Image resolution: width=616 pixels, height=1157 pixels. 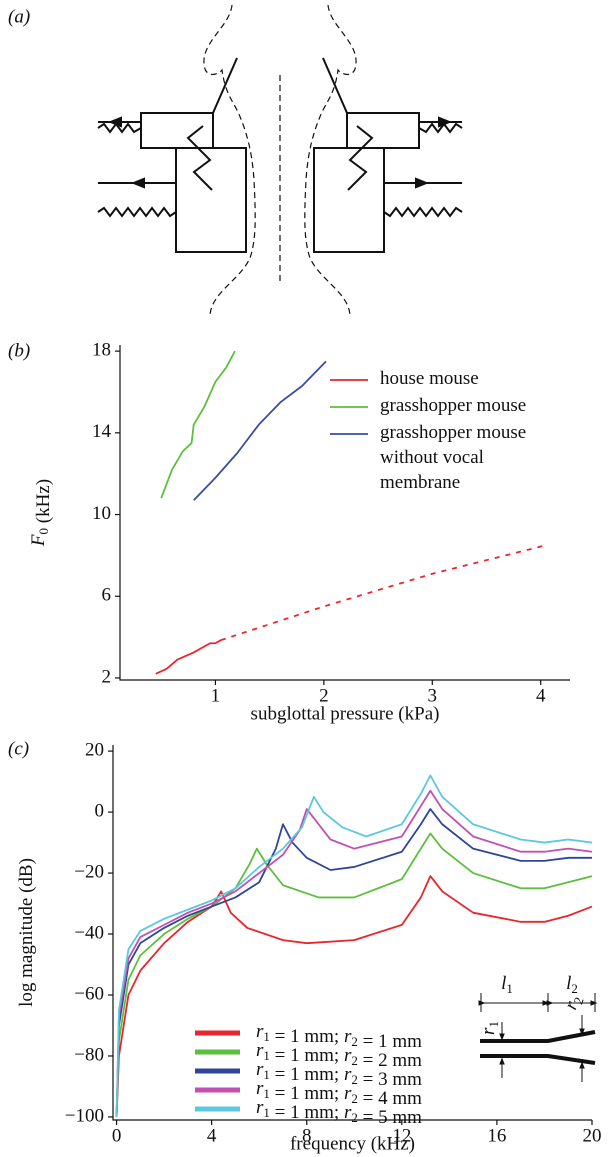 What do you see at coordinates (18, 748) in the screenshot?
I see `panel-label: (c)` at bounding box center [18, 748].